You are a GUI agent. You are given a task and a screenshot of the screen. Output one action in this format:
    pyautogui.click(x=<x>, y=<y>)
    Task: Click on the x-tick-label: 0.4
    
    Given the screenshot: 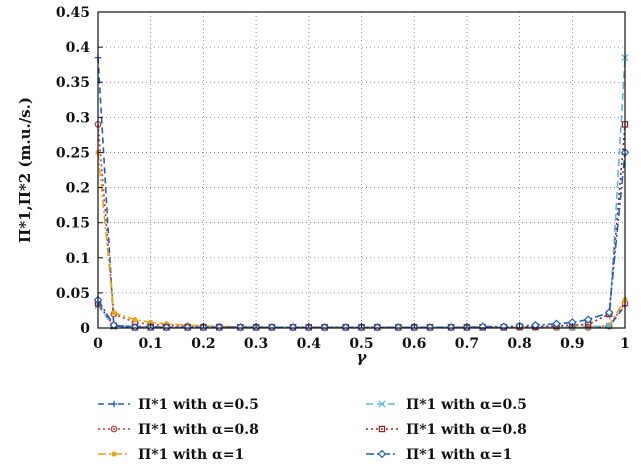 What is the action you would take?
    pyautogui.click(x=309, y=344)
    